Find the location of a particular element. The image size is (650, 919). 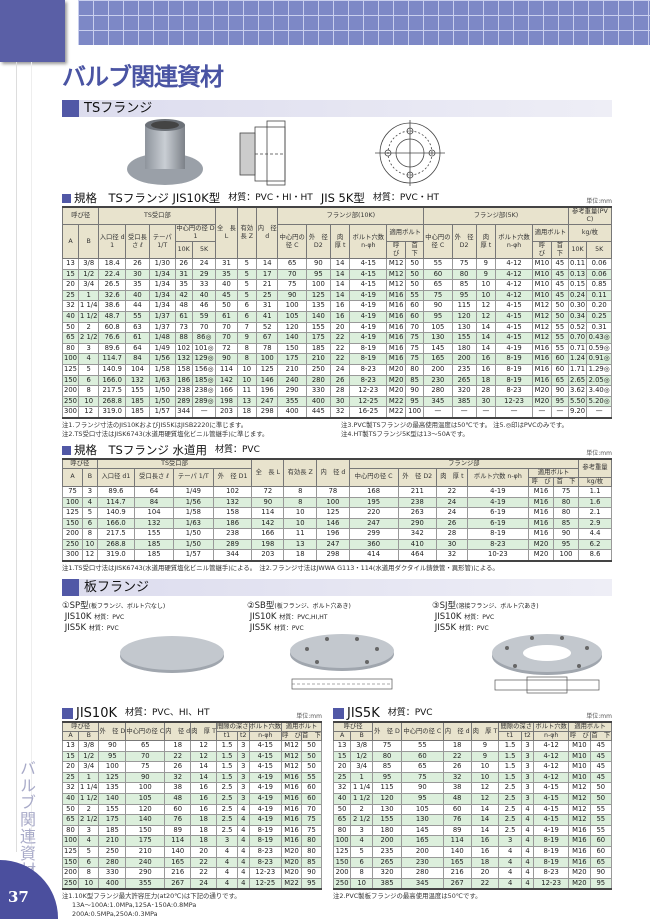

column-header: 首 下 is located at coordinates (559, 250).